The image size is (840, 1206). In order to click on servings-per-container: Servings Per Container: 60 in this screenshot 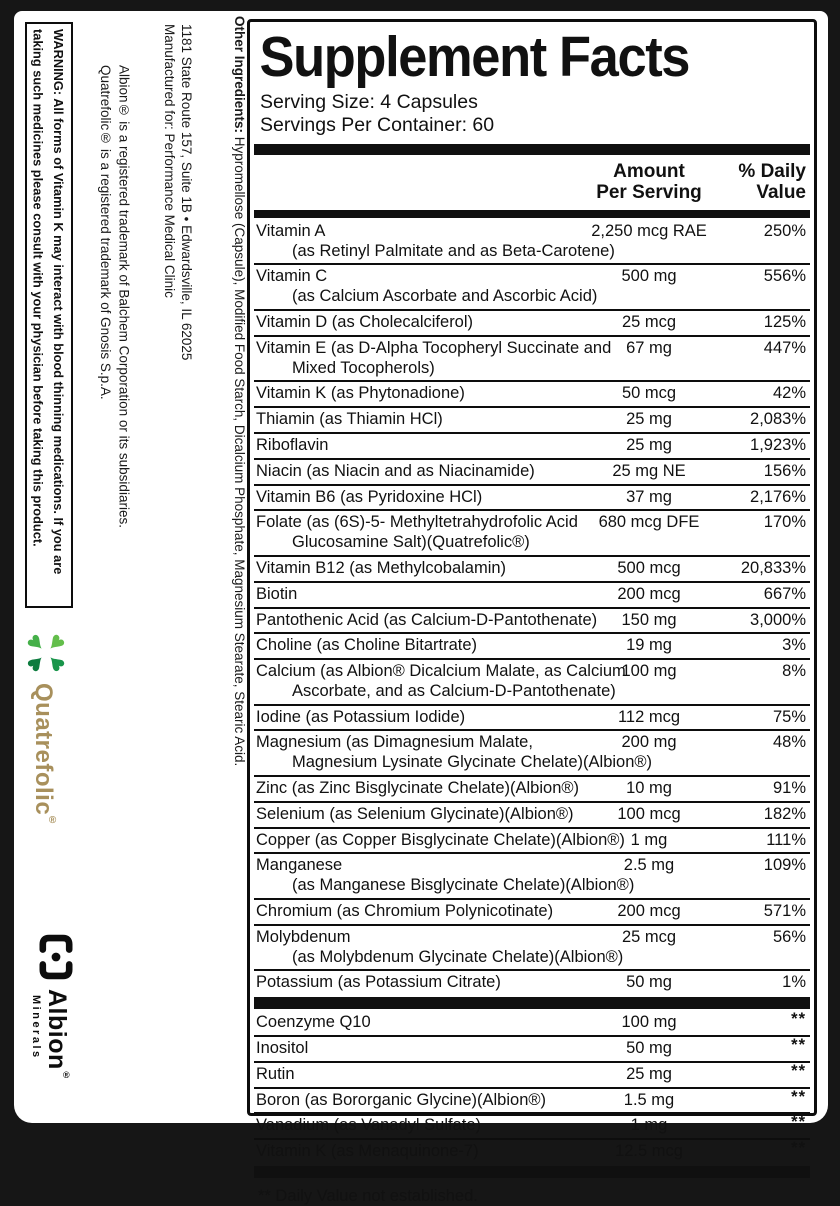, I will do `click(377, 124)`.